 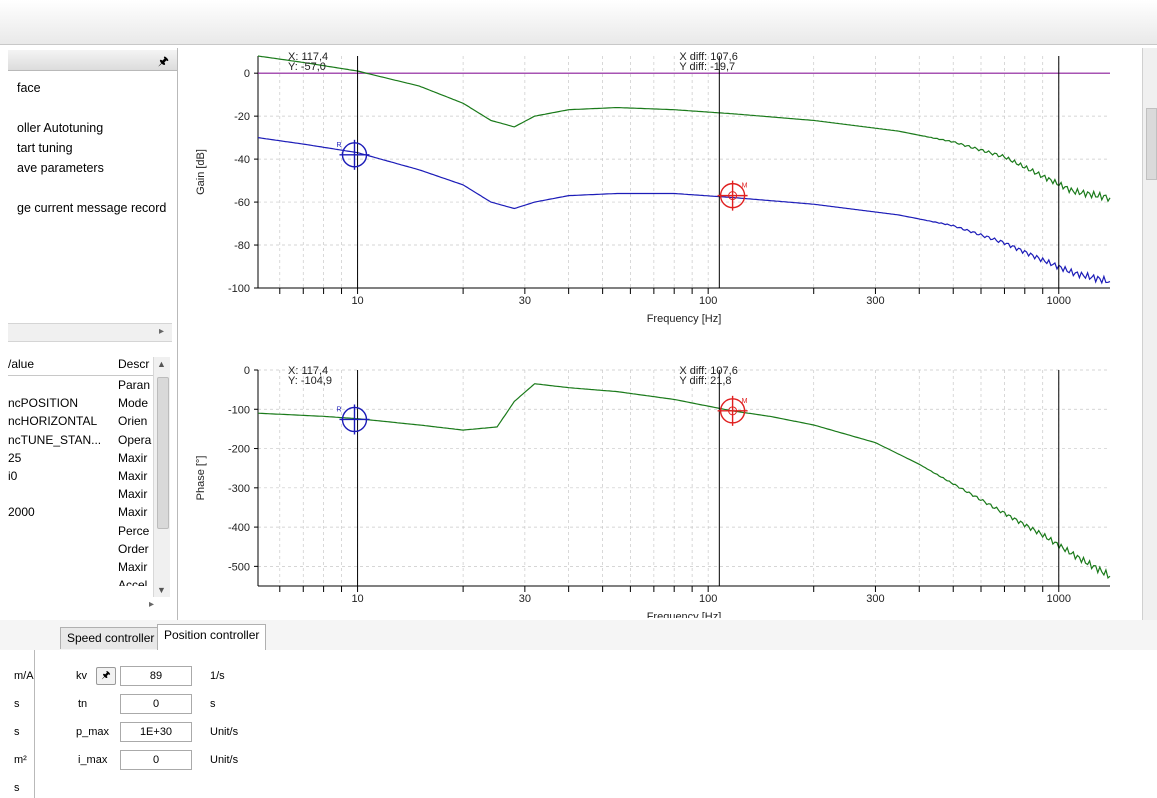 I want to click on window-title-bar, so click(x=578, y=22).